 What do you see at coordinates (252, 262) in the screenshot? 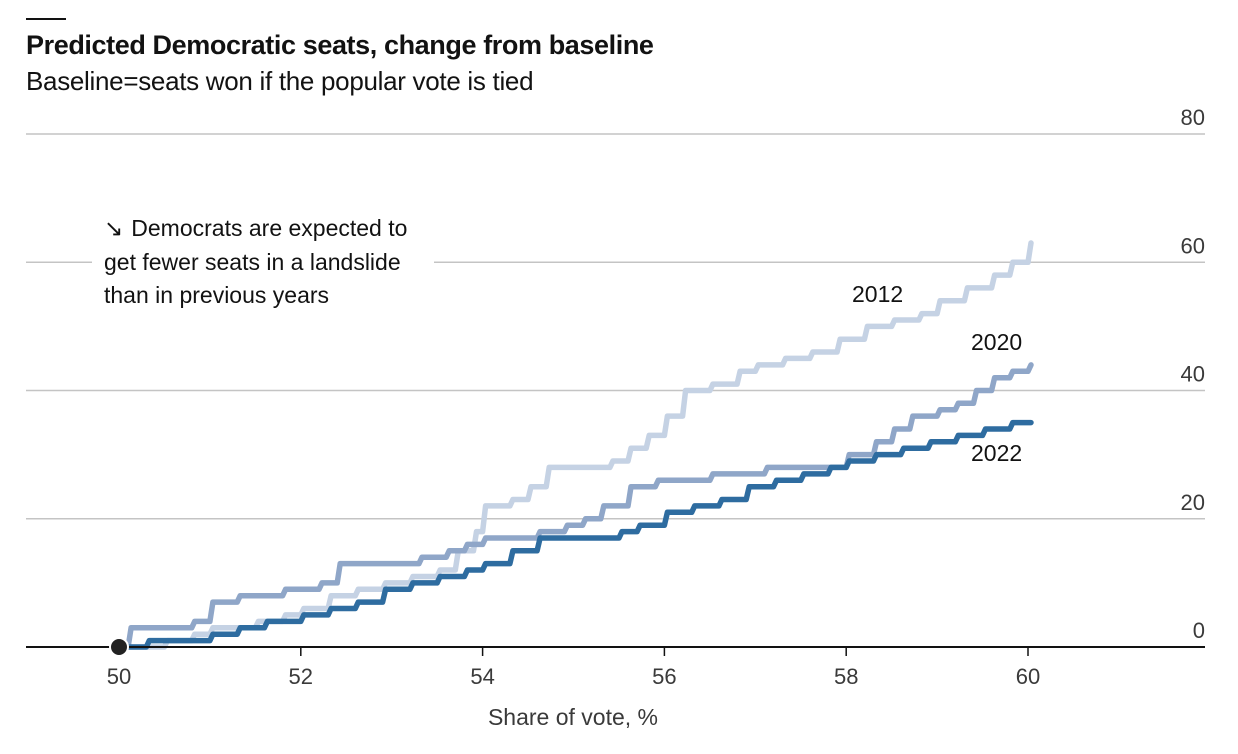
I see `annotation-line-2: get fewer seats in a landslide` at bounding box center [252, 262].